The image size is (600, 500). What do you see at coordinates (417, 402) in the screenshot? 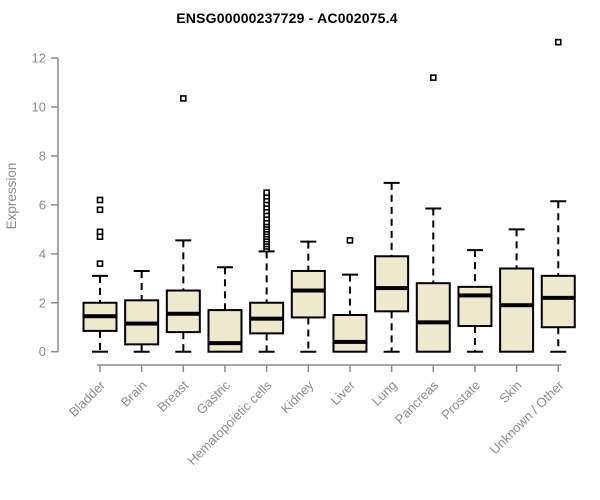
I see `x-tick-label-pancreas: Pancreas` at bounding box center [417, 402].